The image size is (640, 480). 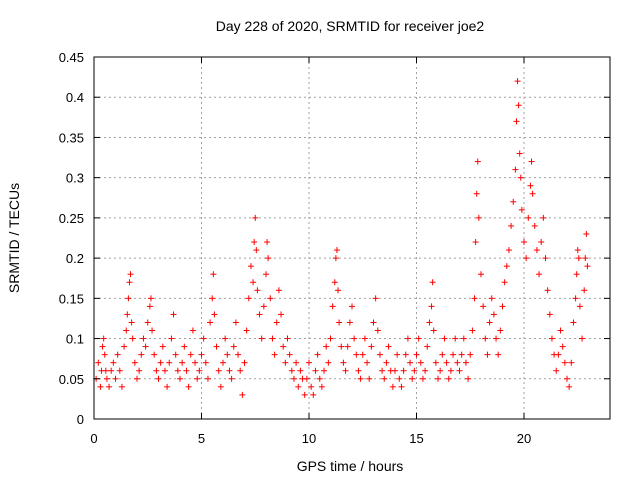 I want to click on y-tick-label: 0.45, so click(x=71, y=57).